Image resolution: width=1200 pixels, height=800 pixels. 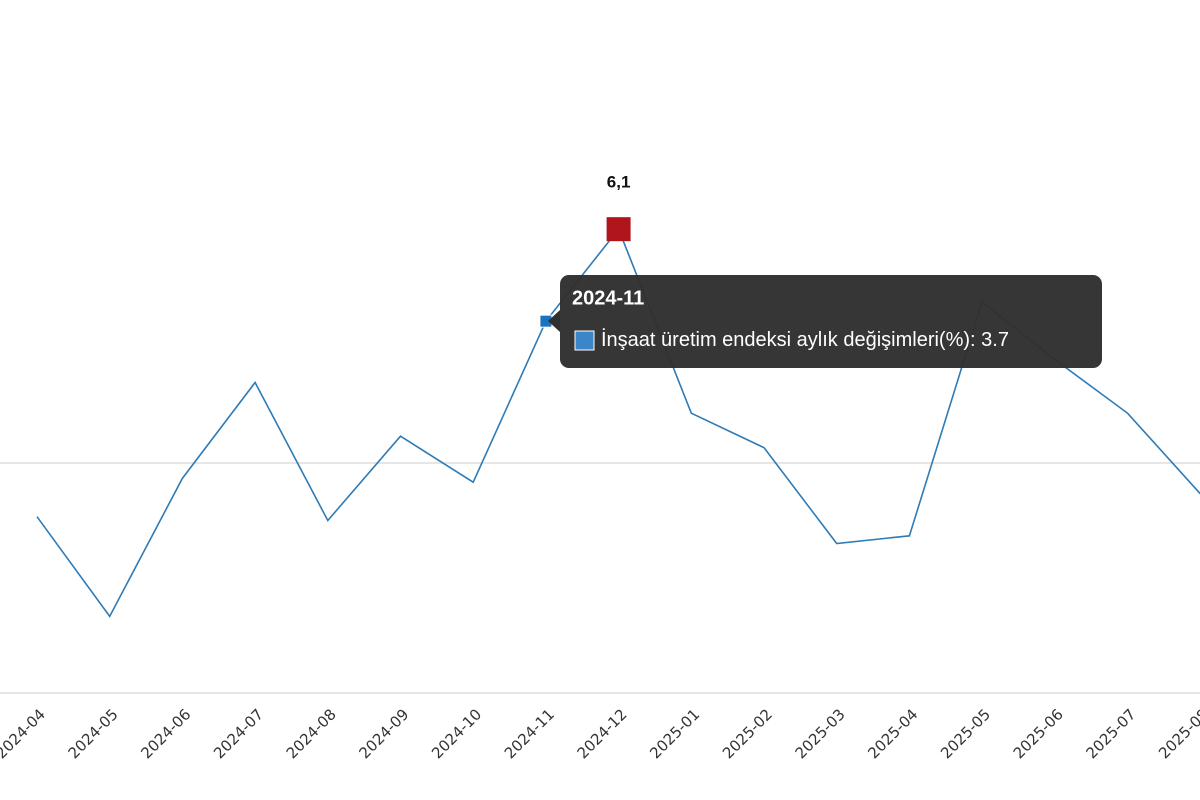 What do you see at coordinates (619, 182) in the screenshot?
I see `data-label: 6,1` at bounding box center [619, 182].